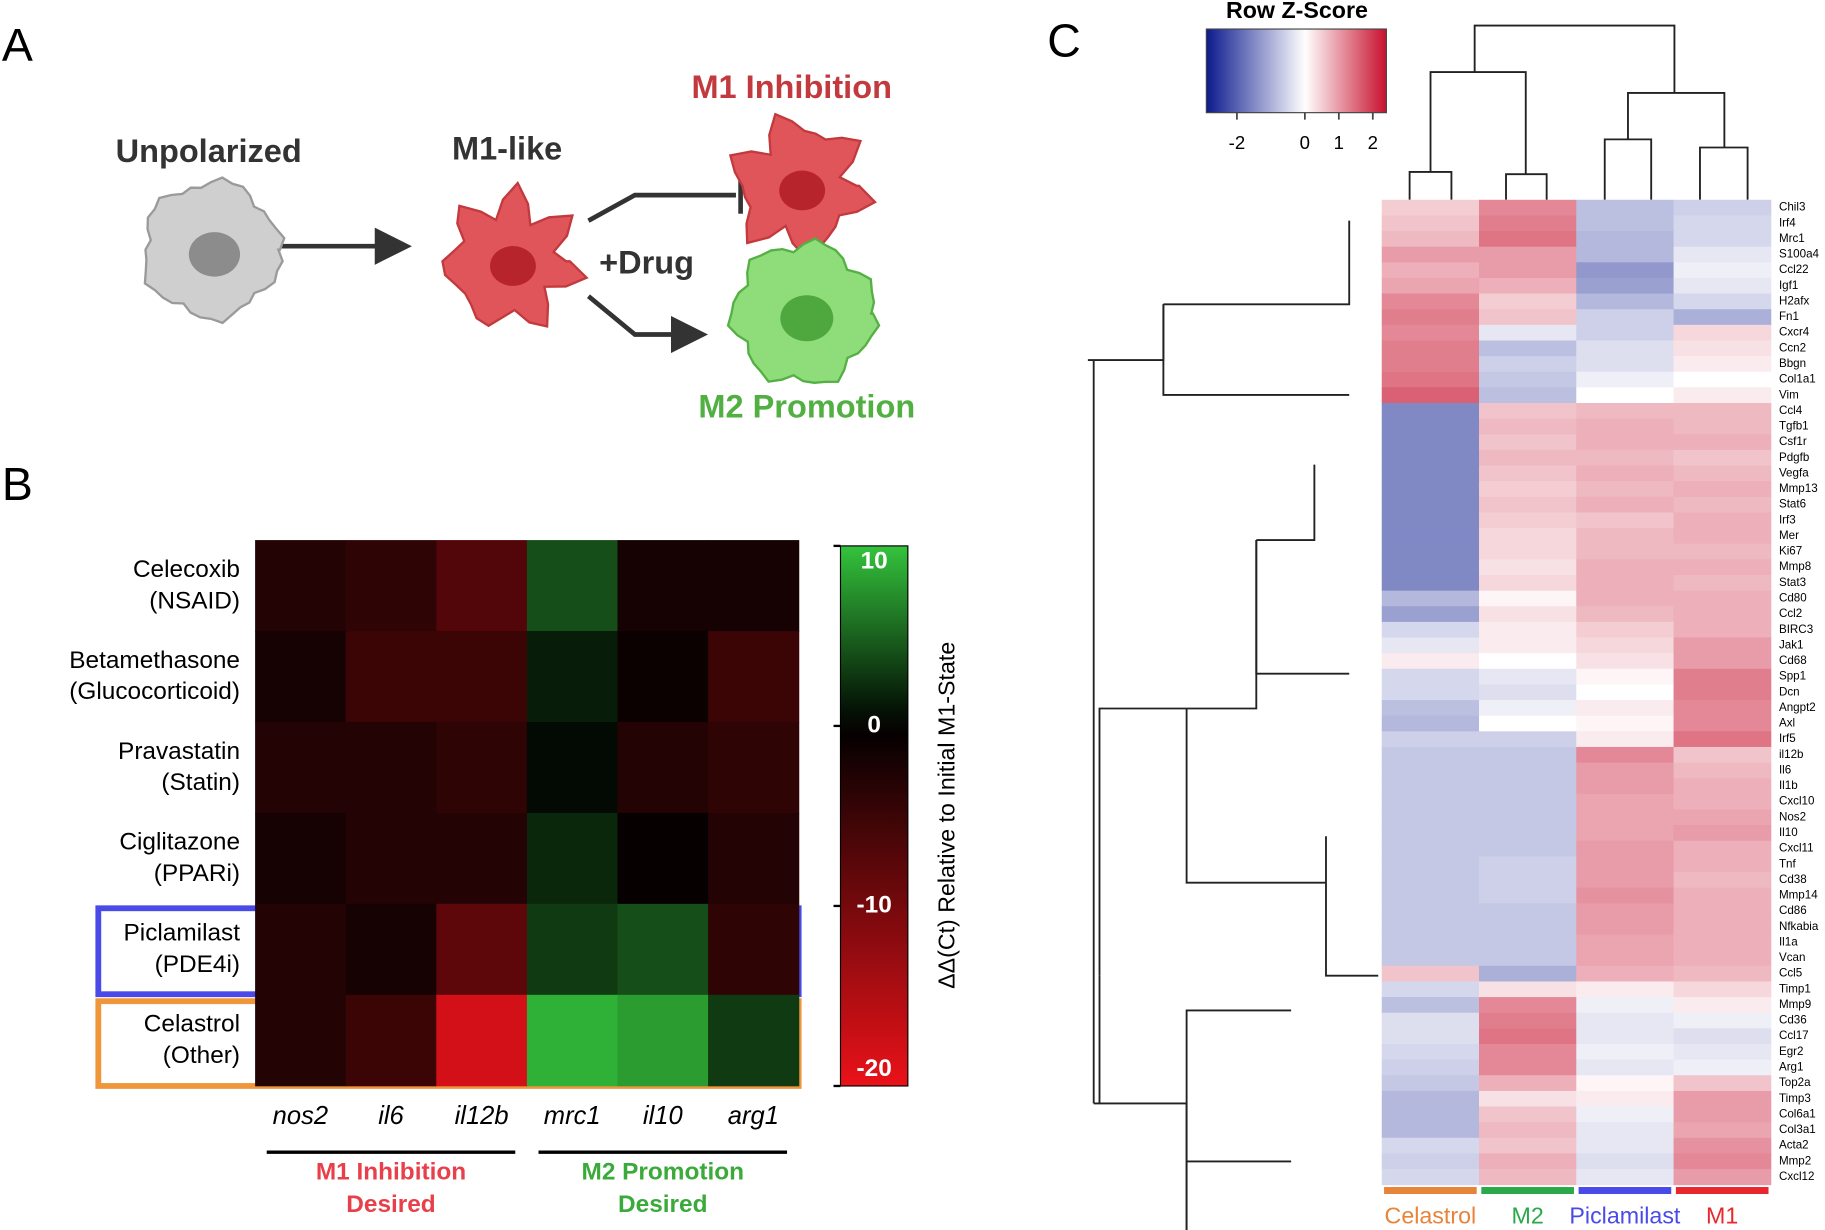 The width and height of the screenshot is (1825, 1230). Describe the element at coordinates (1788, 285) in the screenshot. I see `gene-label: Igf1` at that location.